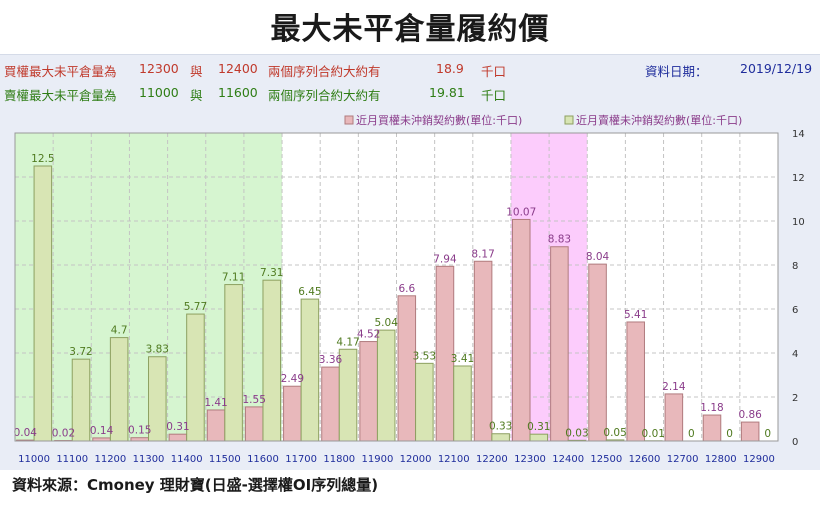 The height and width of the screenshot is (505, 820). I want to click on x-tick-label: 12000, so click(416, 459).